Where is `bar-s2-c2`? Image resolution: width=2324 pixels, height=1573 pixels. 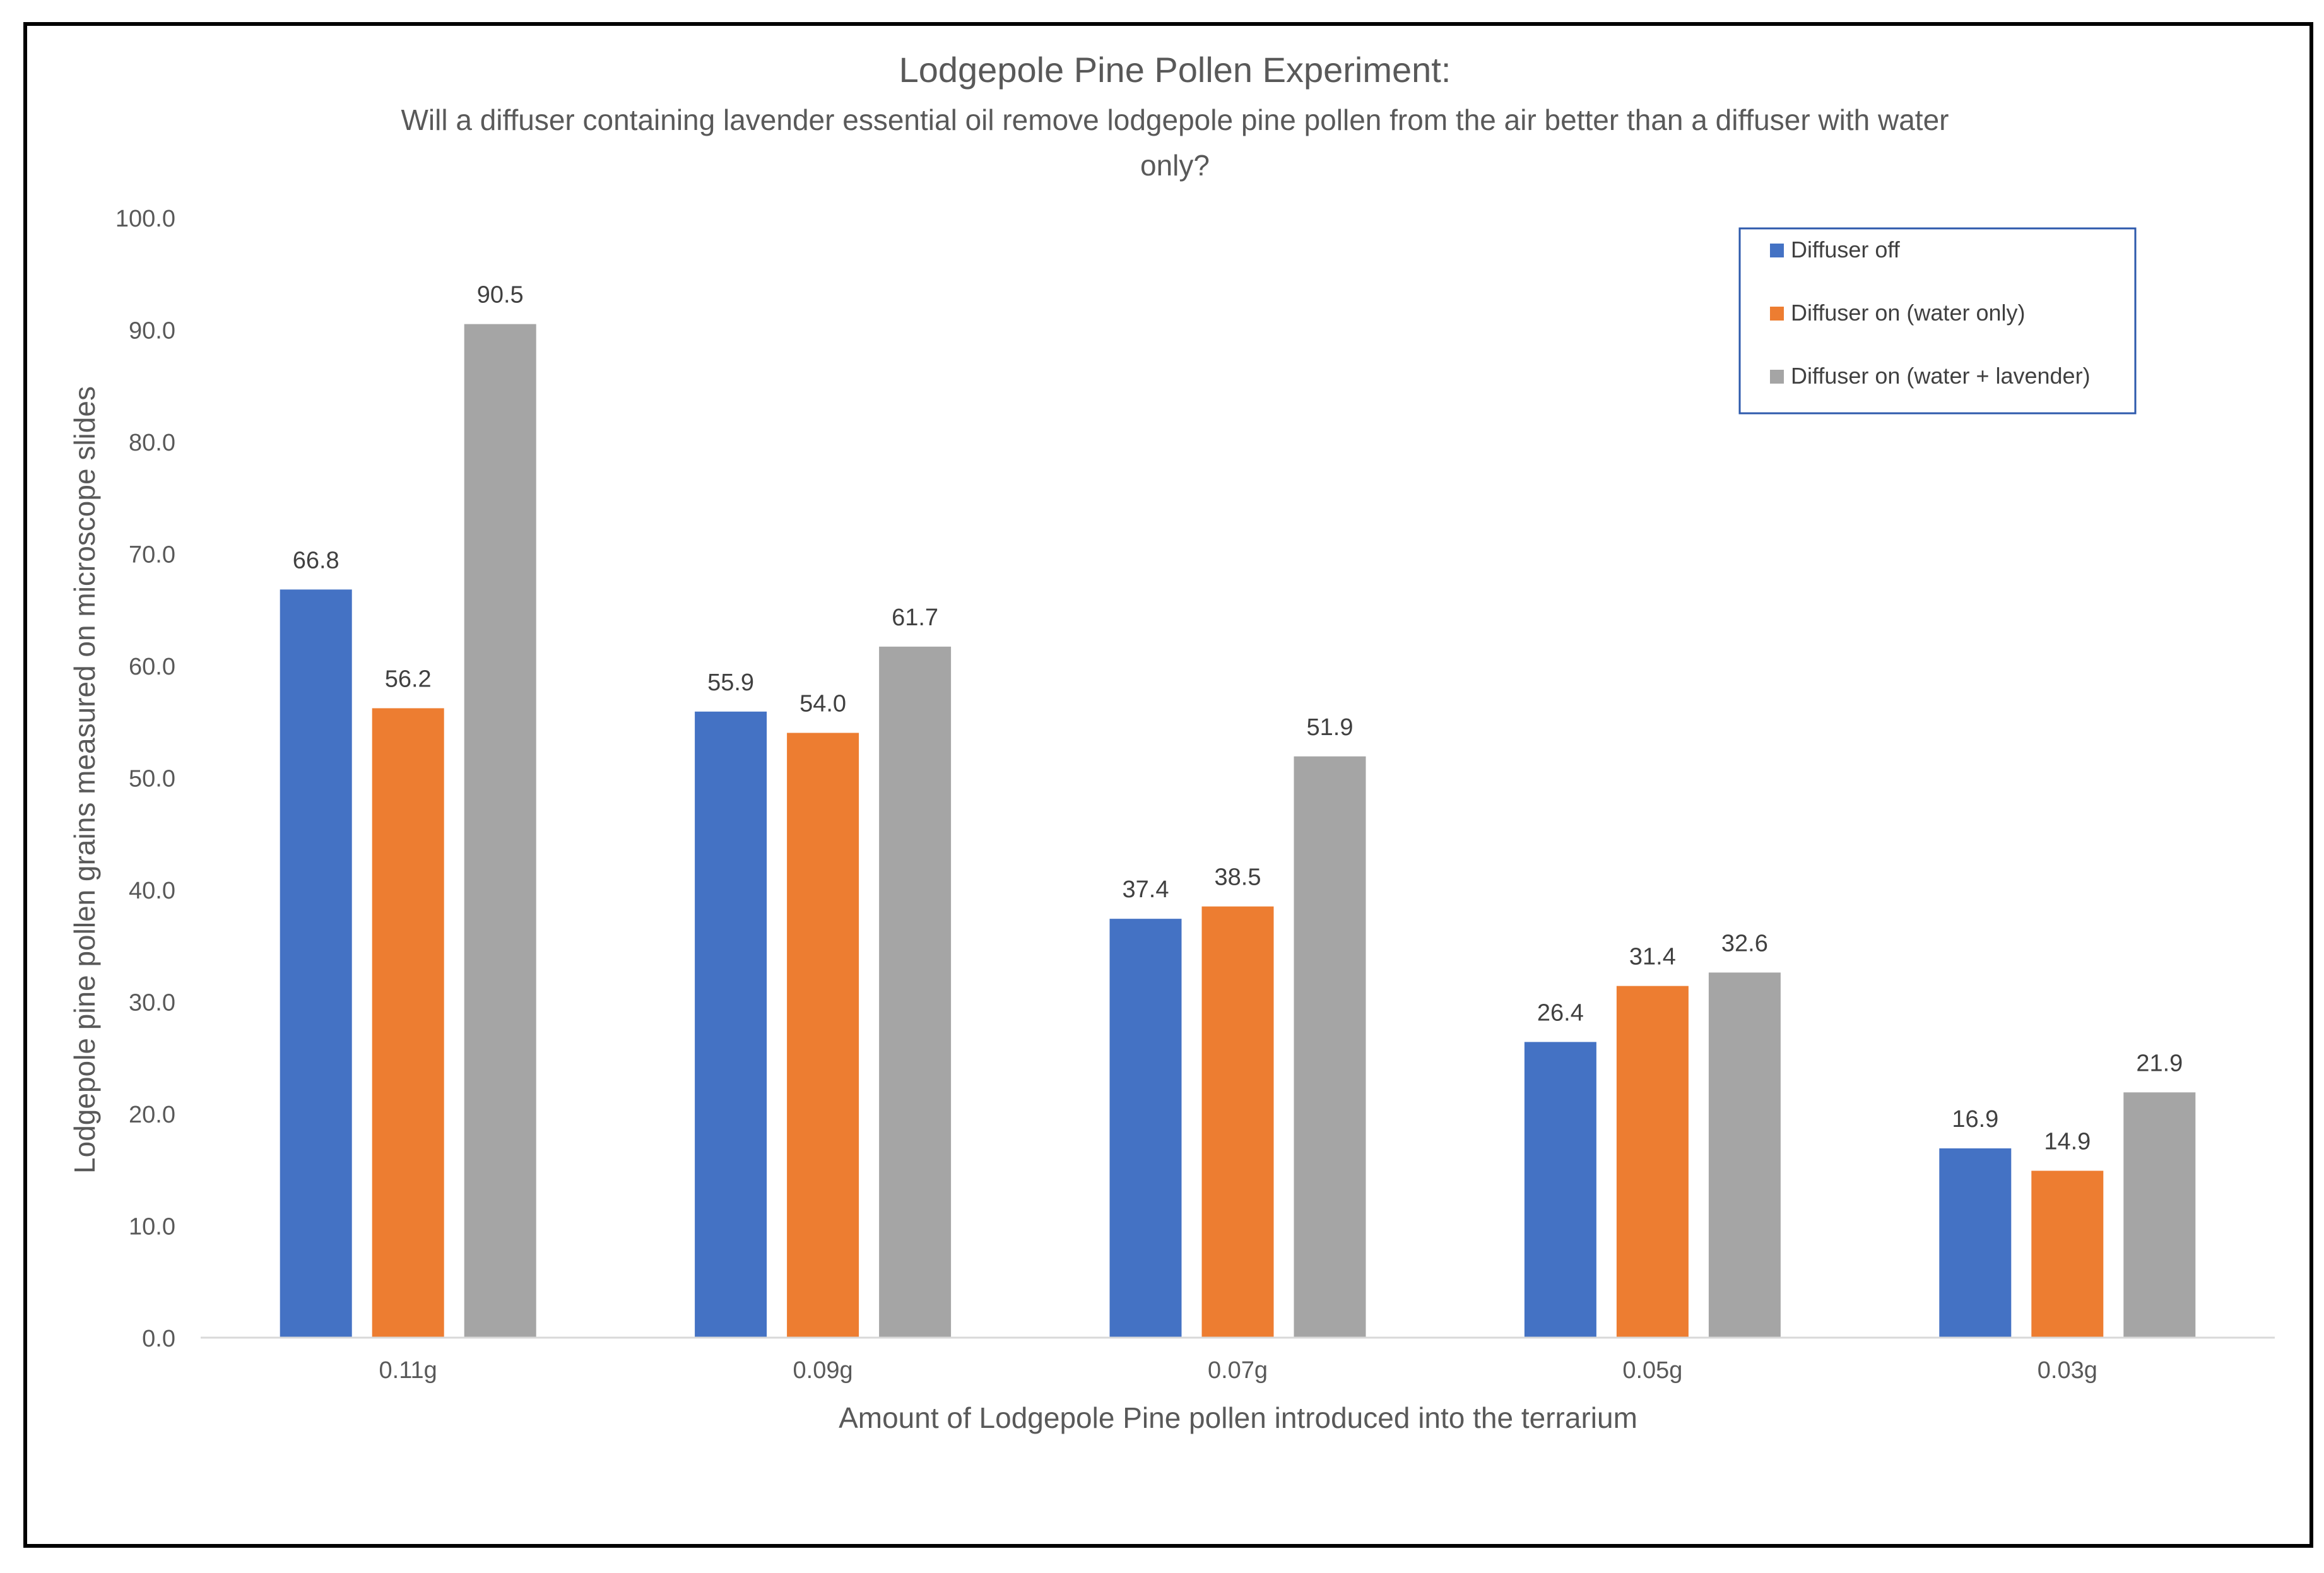 bar-s2-c2 is located at coordinates (1330, 1047).